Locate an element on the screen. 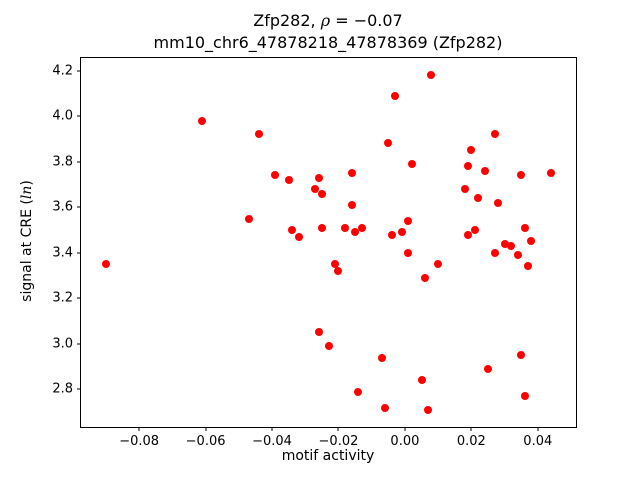  chart-title: Zfp282, ρ = −0.07 is located at coordinates (328, 21).